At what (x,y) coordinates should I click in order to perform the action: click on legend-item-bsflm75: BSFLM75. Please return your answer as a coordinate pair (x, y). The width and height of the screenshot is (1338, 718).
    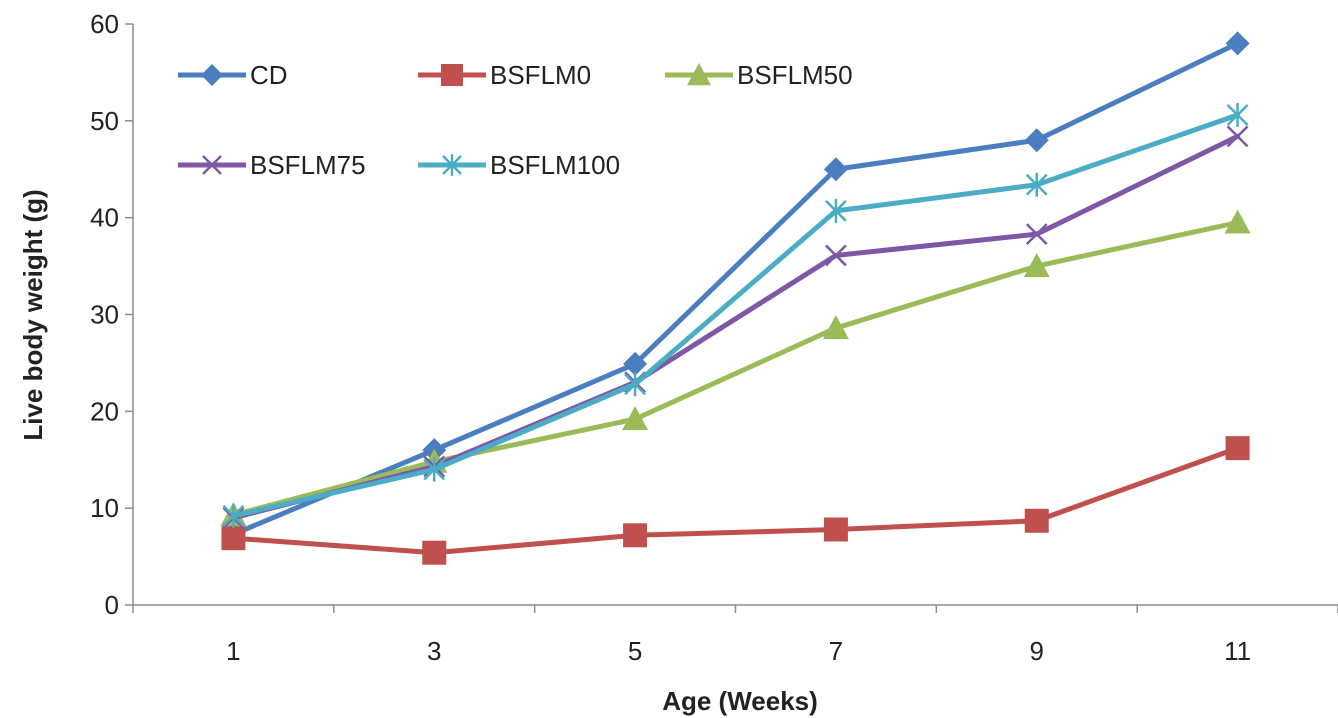
    Looking at the image, I should click on (272, 165).